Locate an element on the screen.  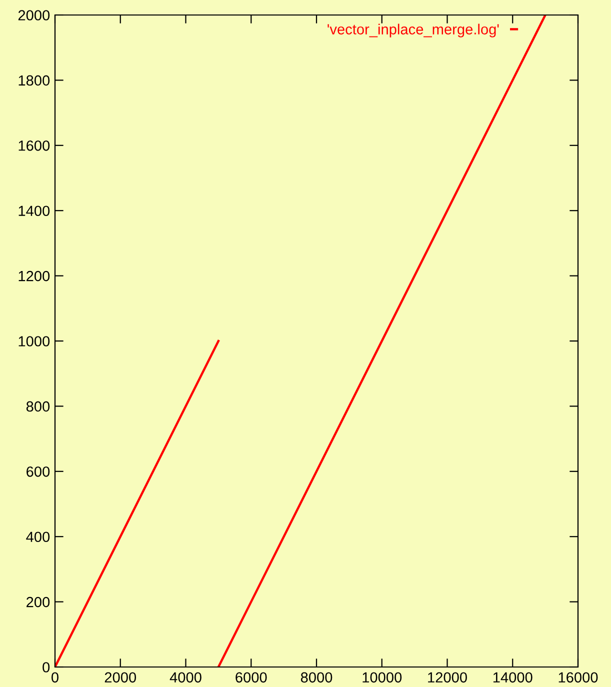
y-tick-label: 1600 is located at coordinates (34, 145).